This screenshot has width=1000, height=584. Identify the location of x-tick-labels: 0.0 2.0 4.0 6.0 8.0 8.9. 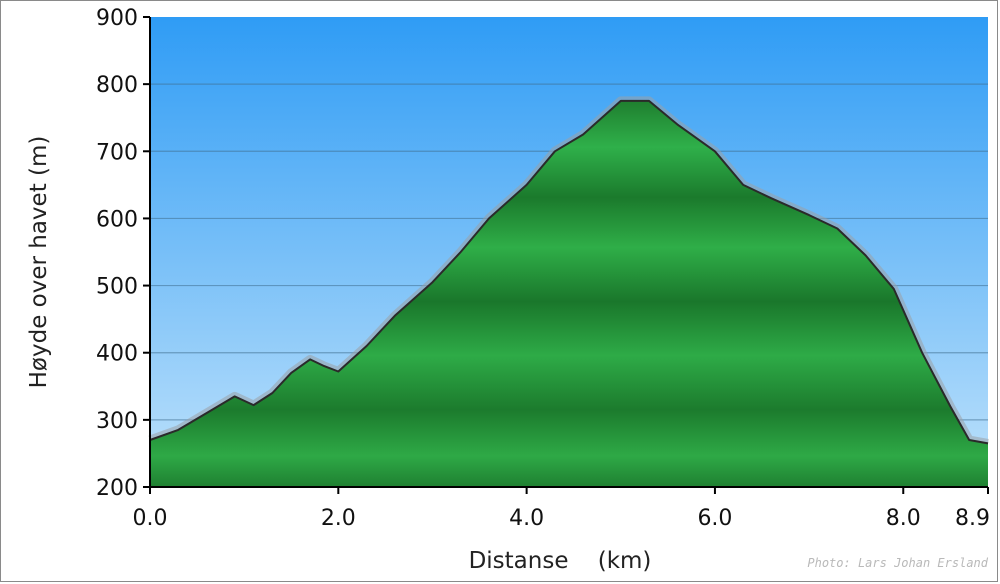
(562, 518).